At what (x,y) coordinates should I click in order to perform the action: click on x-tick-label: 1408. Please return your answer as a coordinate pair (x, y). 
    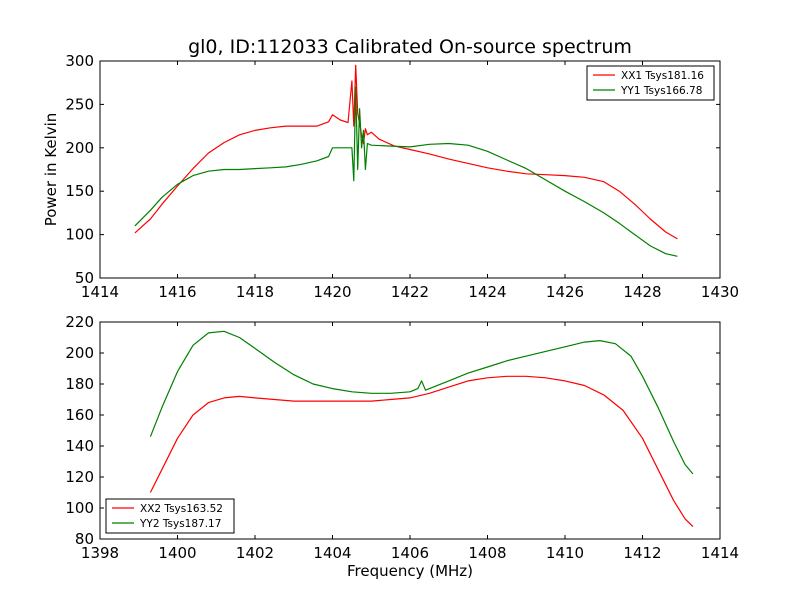
    Looking at the image, I should click on (487, 553).